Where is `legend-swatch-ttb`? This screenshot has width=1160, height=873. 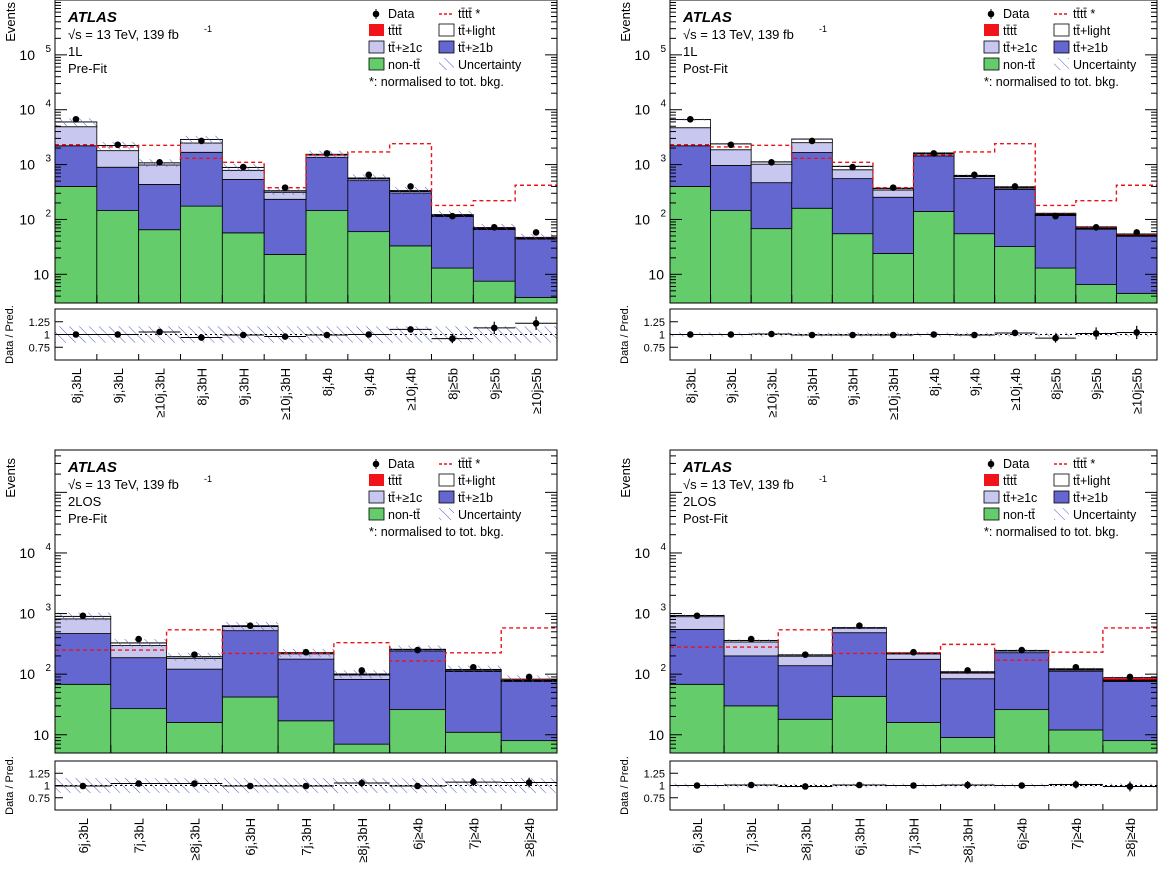
legend-swatch-ttb is located at coordinates (446, 497).